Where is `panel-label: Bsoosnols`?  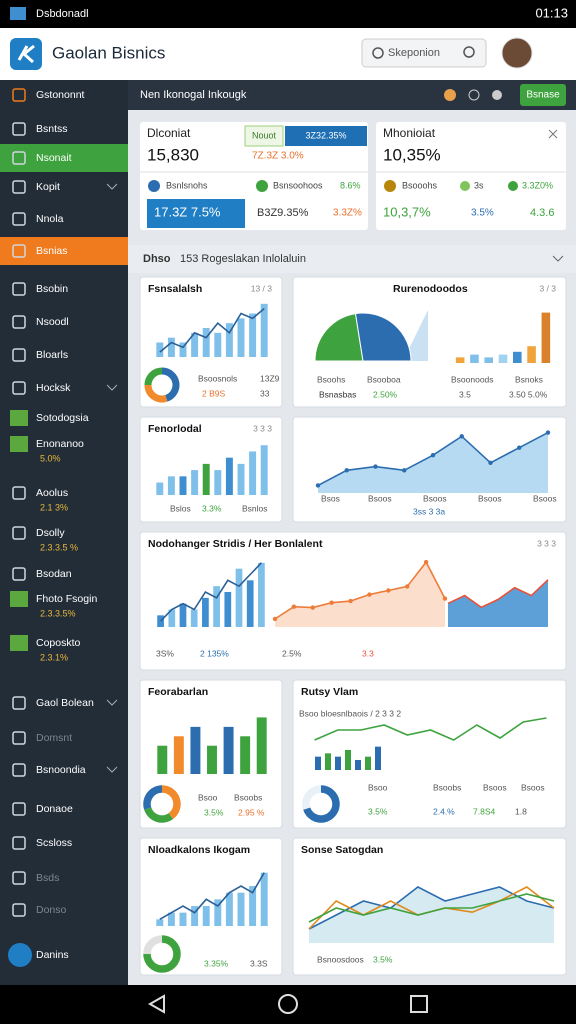
panel-label: Bsoosnols is located at coordinates (217, 378).